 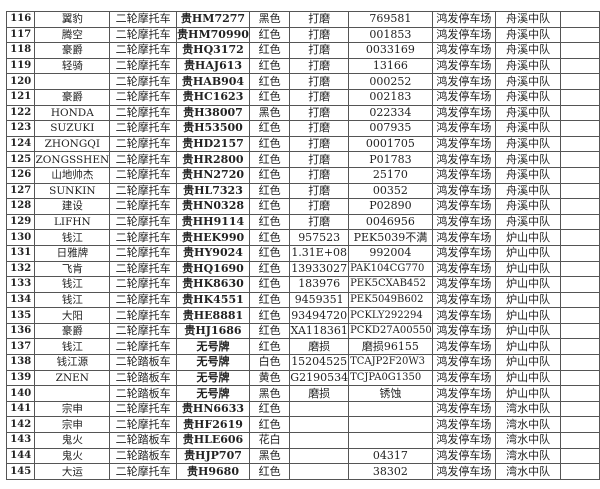 I want to click on plate-number-cell: 贵HN6633, so click(x=213, y=409).